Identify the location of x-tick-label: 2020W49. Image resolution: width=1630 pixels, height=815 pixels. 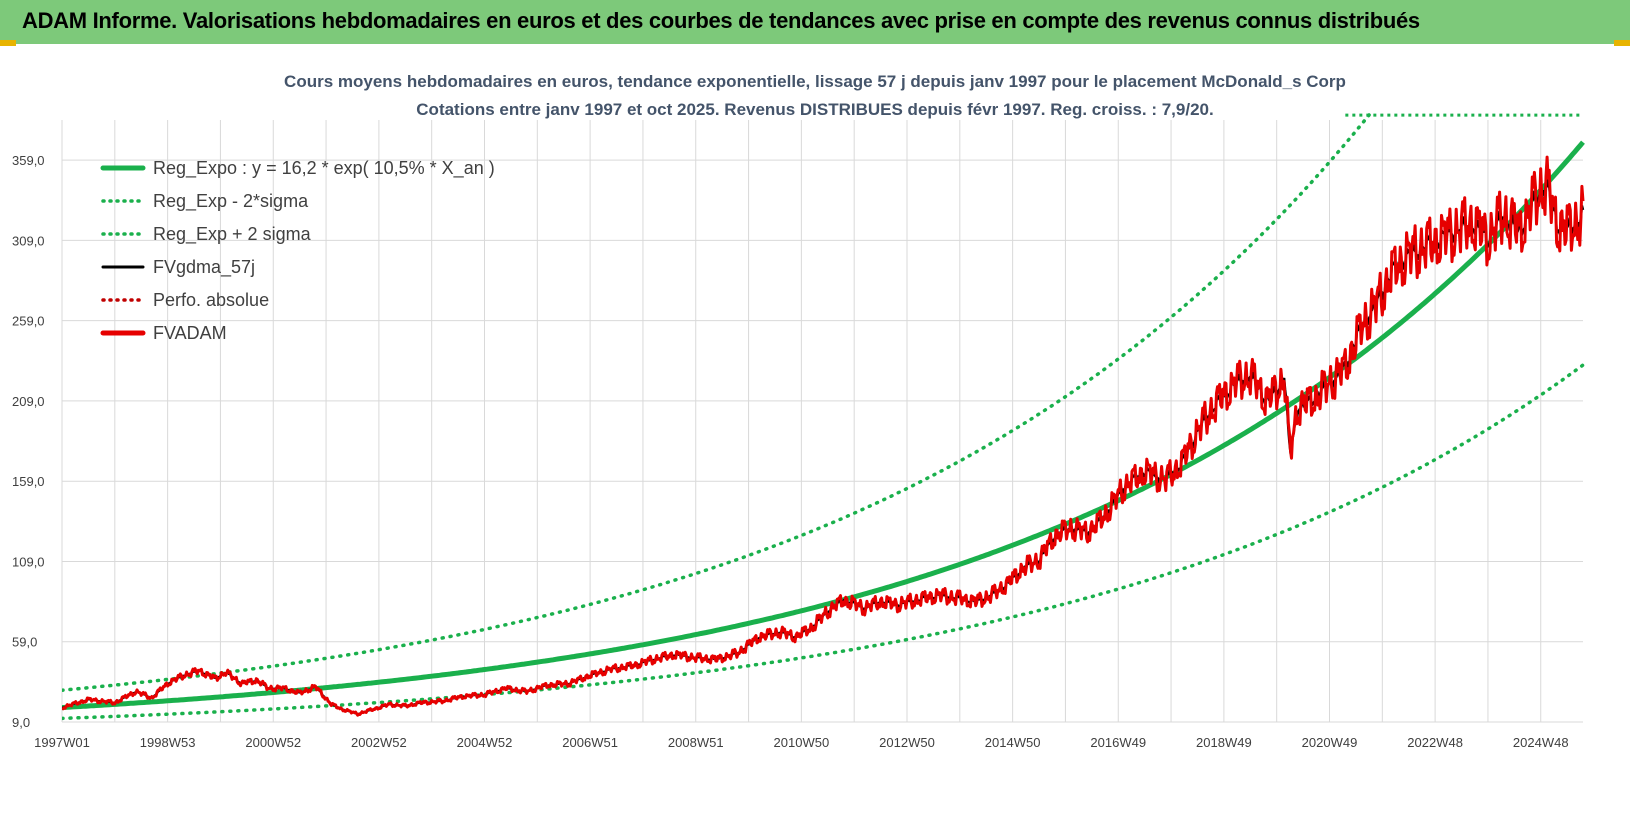
(1330, 742).